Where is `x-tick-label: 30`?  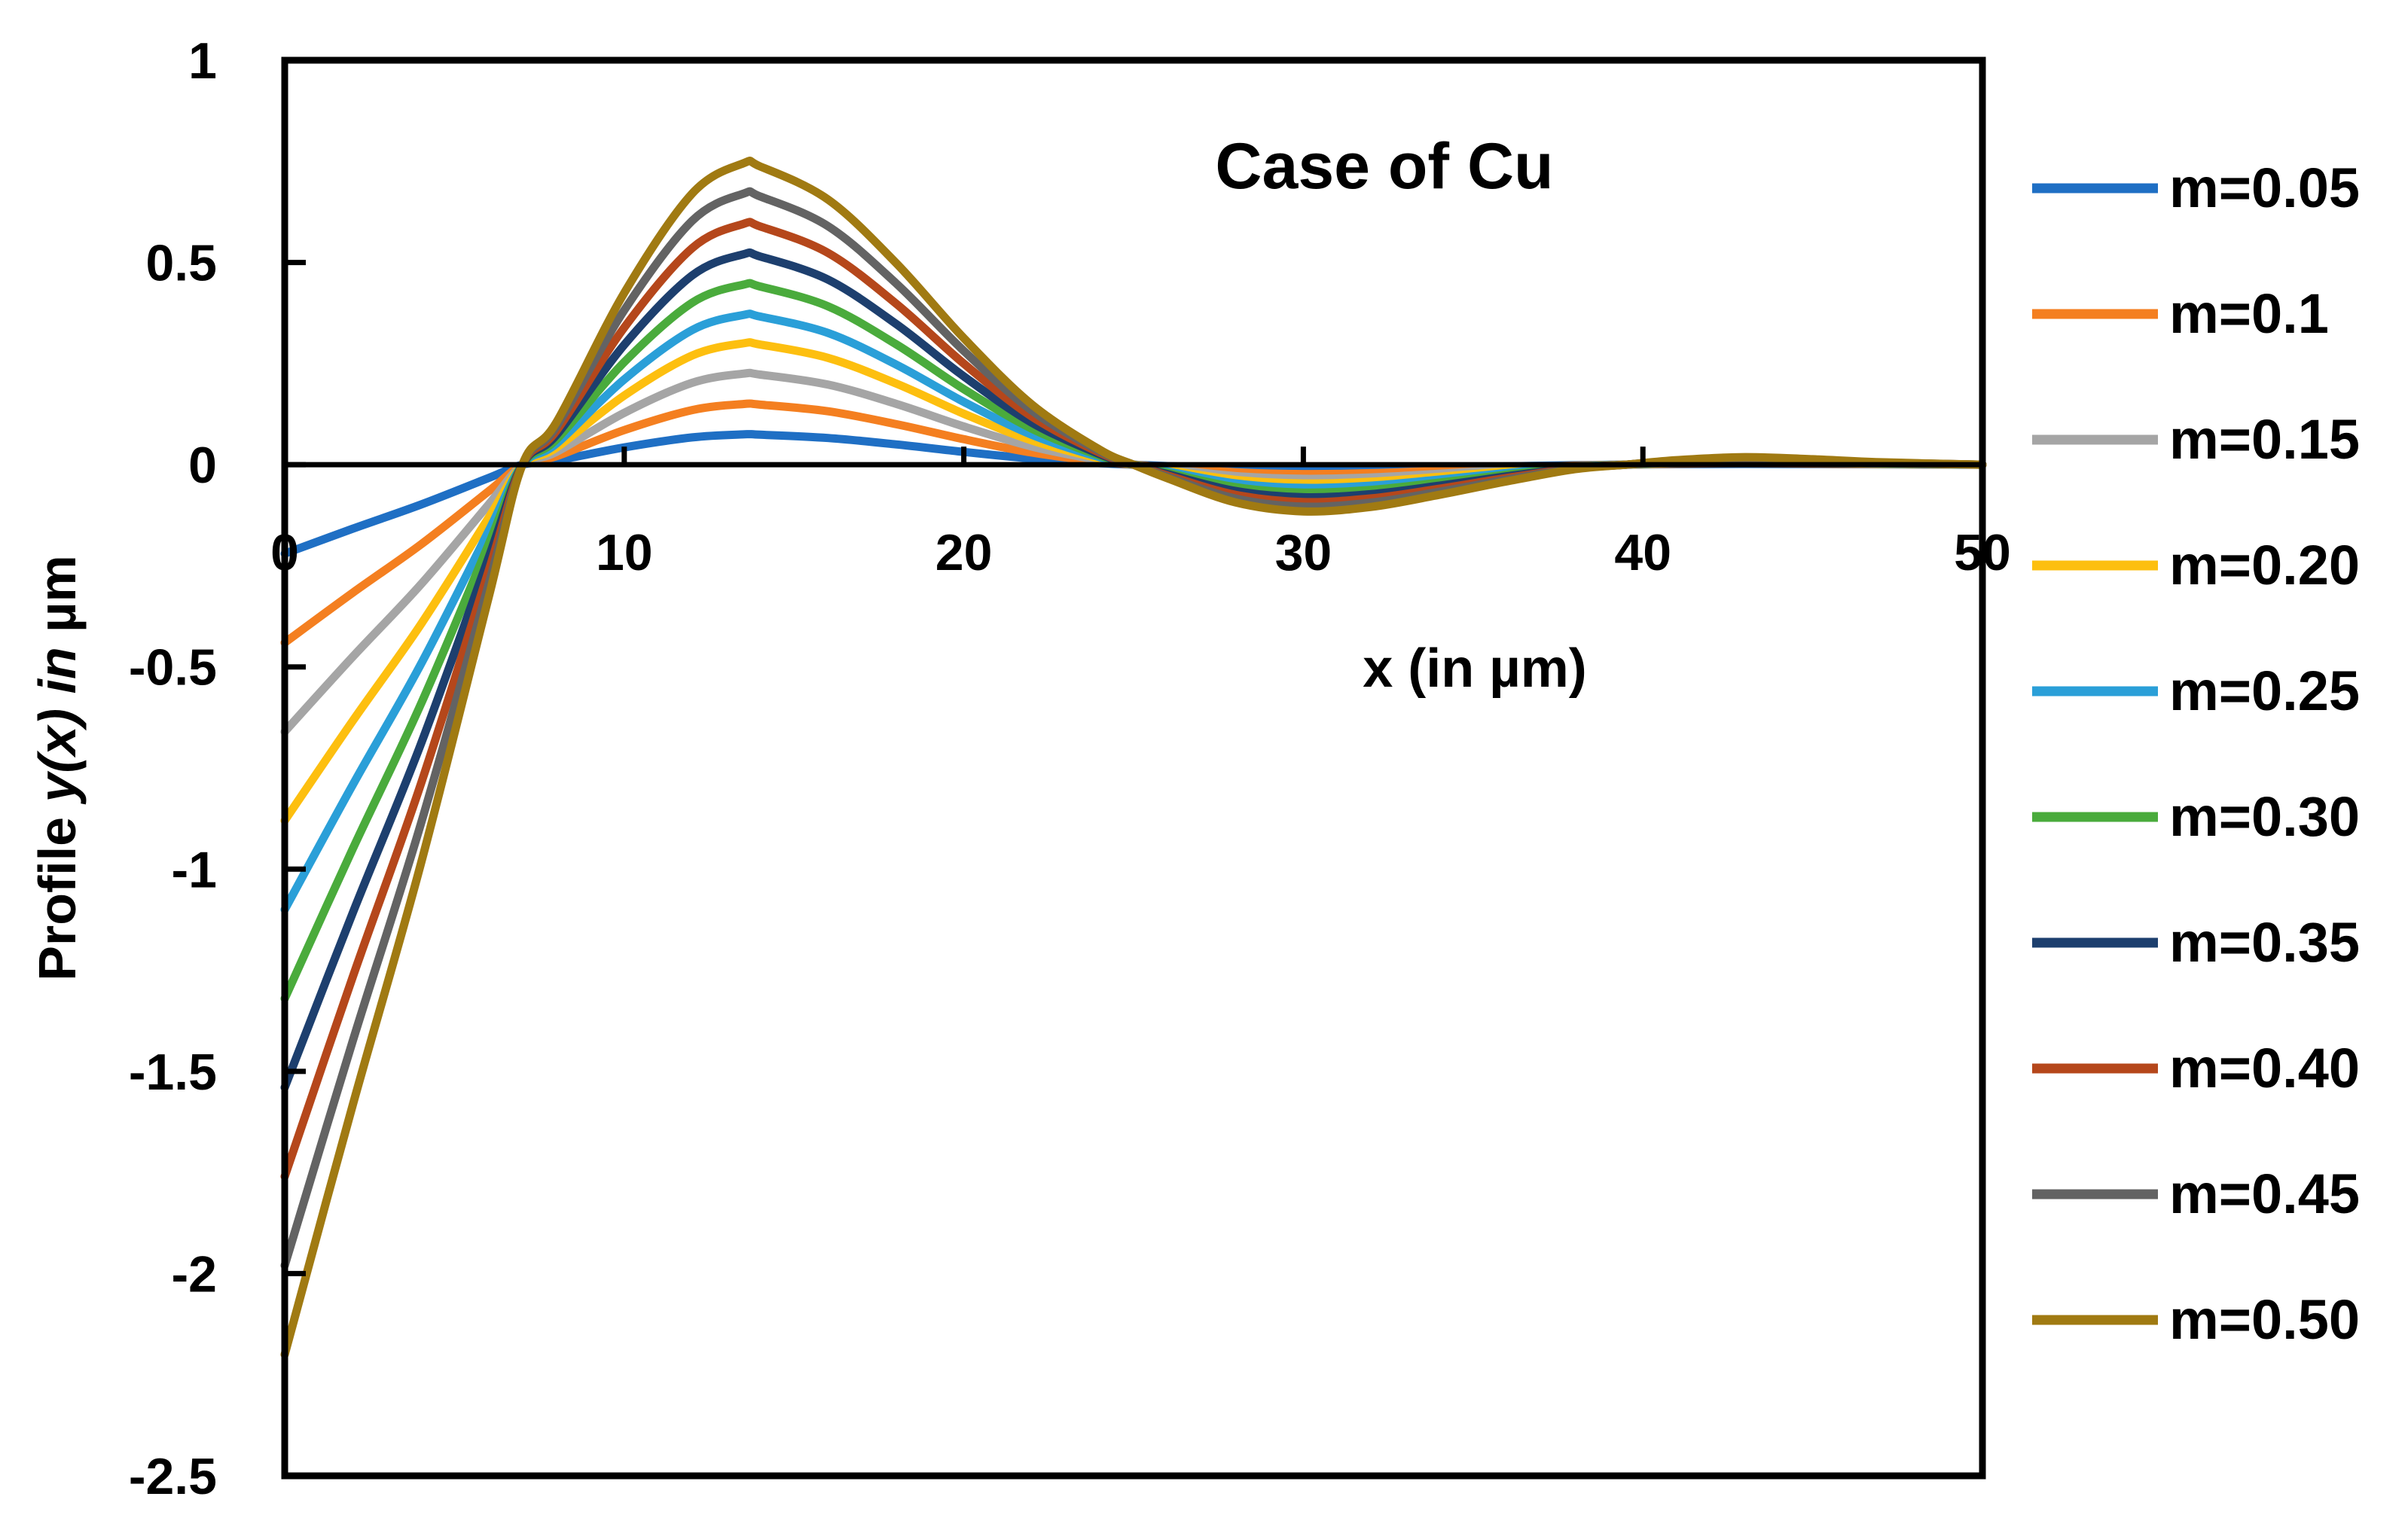 x-tick-label: 30 is located at coordinates (1303, 552).